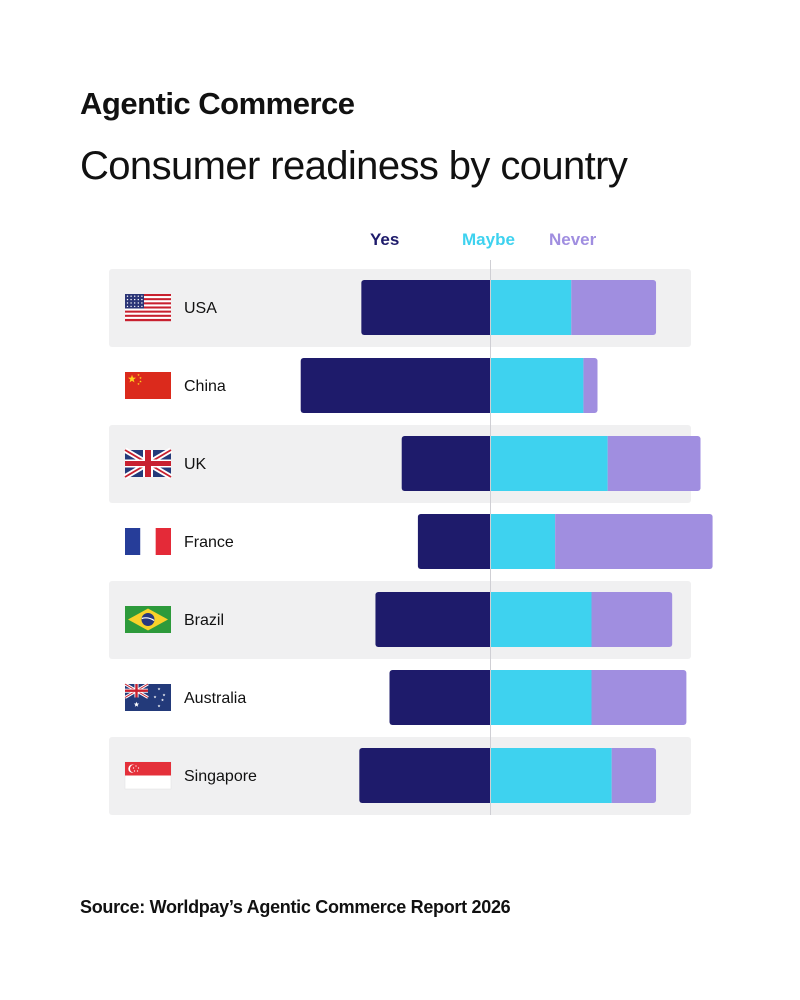  What do you see at coordinates (590, 385) in the screenshot?
I see `bar-never-china` at bounding box center [590, 385].